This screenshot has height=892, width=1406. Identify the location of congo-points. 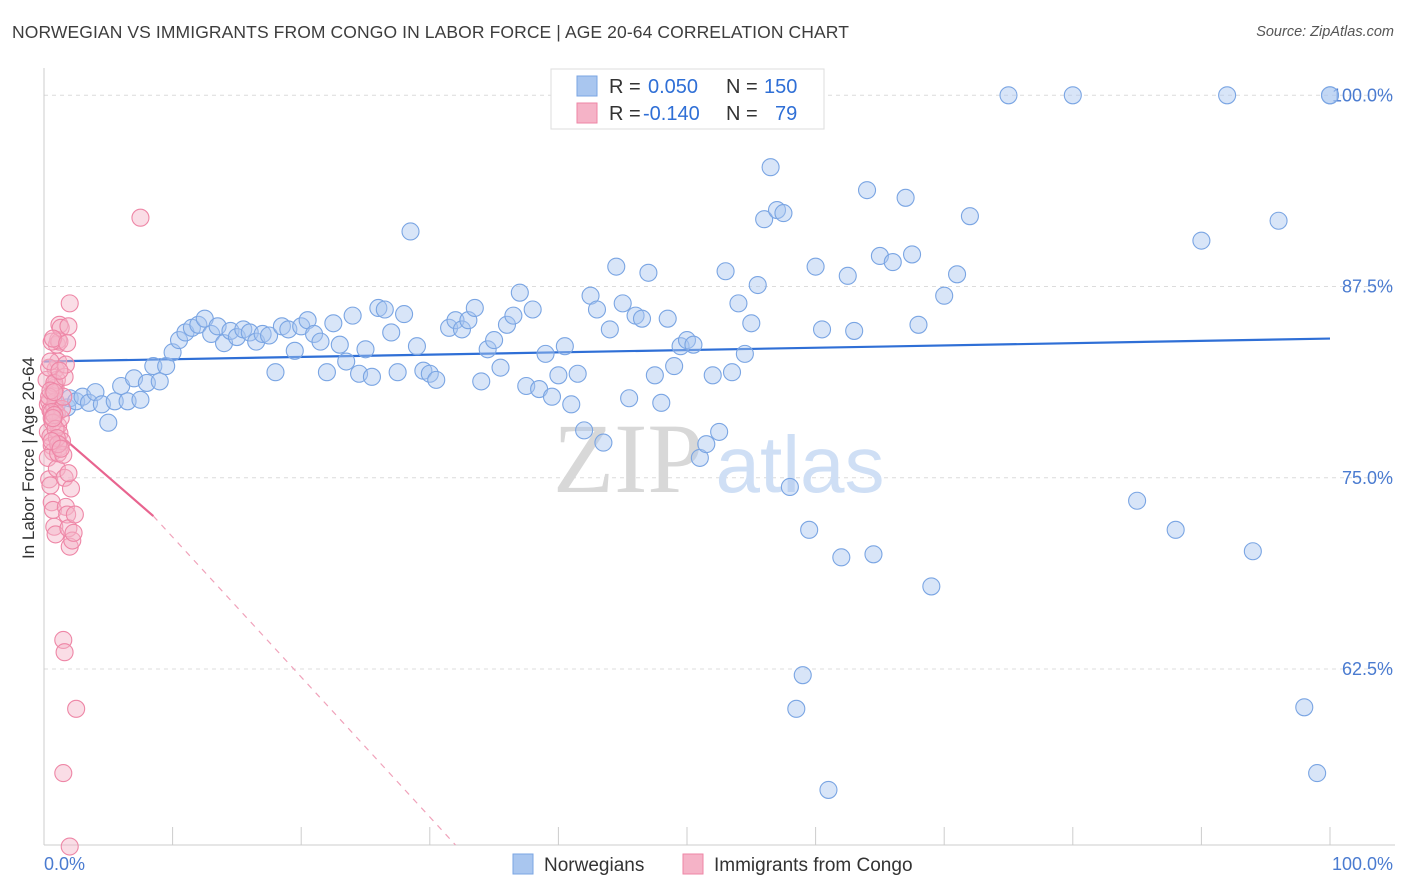
(93, 532).